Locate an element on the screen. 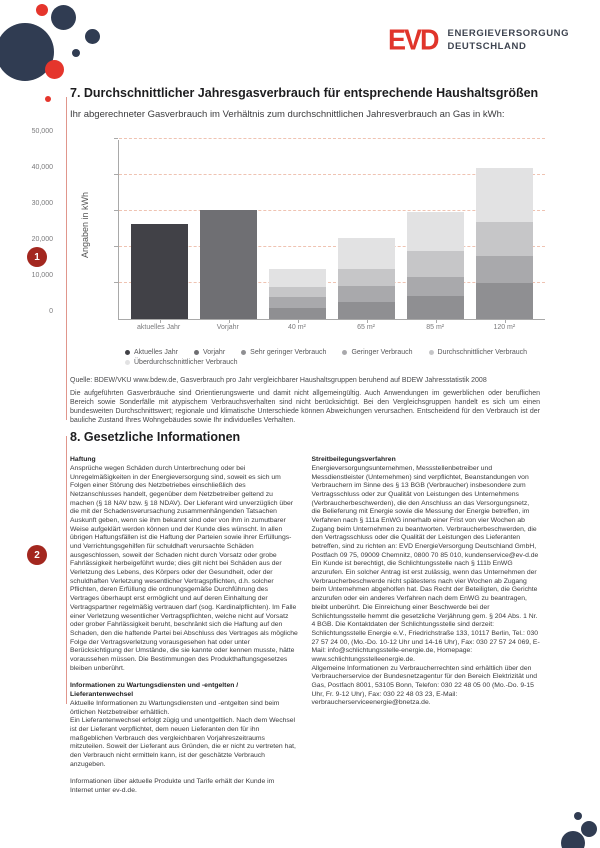  legend-item: Sehr geringer Verbrauch is located at coordinates (283, 352).